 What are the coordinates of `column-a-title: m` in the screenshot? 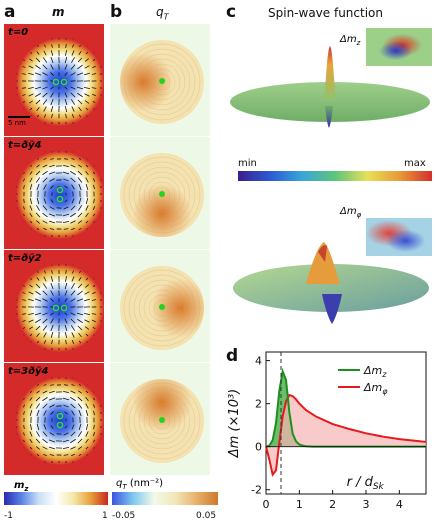 It's located at (58, 12).